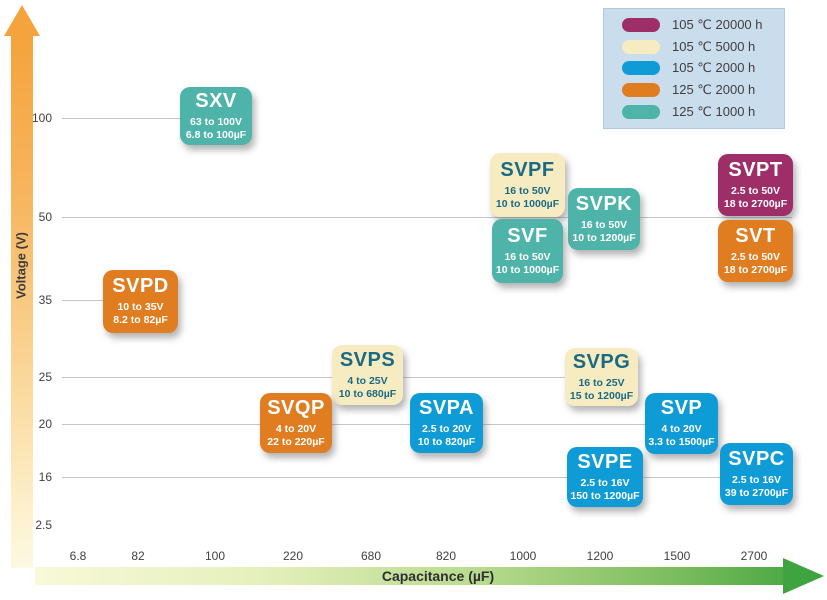 The height and width of the screenshot is (600, 827). What do you see at coordinates (681, 408) in the screenshot?
I see `series-name: SVP` at bounding box center [681, 408].